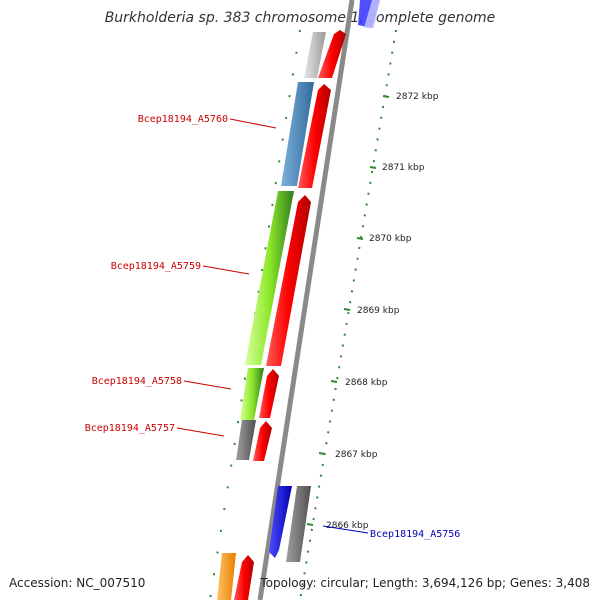  What do you see at coordinates (315, 55) in the screenshot?
I see `gene-lightgray-top` at bounding box center [315, 55].